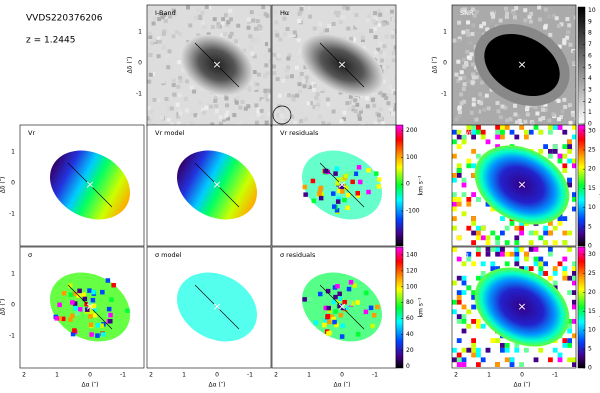 This screenshot has height=393, width=600. Describe the element at coordinates (30, 255) in the screenshot. I see `panel-label: σ` at that location.